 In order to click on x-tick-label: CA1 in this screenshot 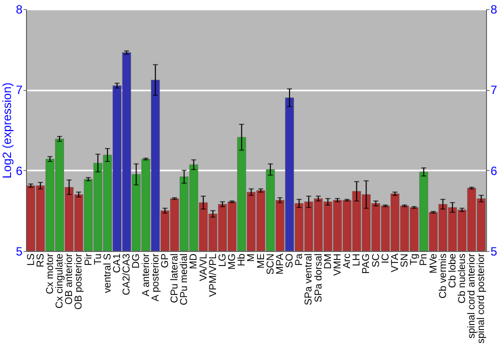, I will do `click(118, 263)`.